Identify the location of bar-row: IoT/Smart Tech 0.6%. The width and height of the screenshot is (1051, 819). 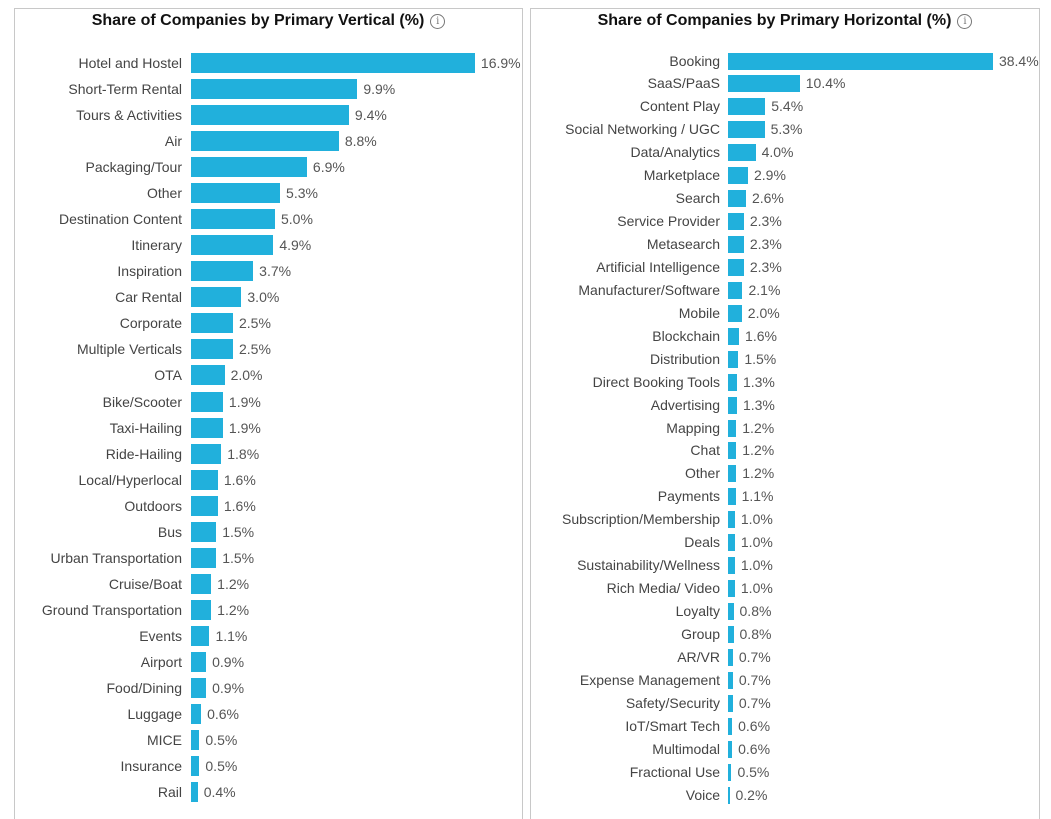
(785, 726).